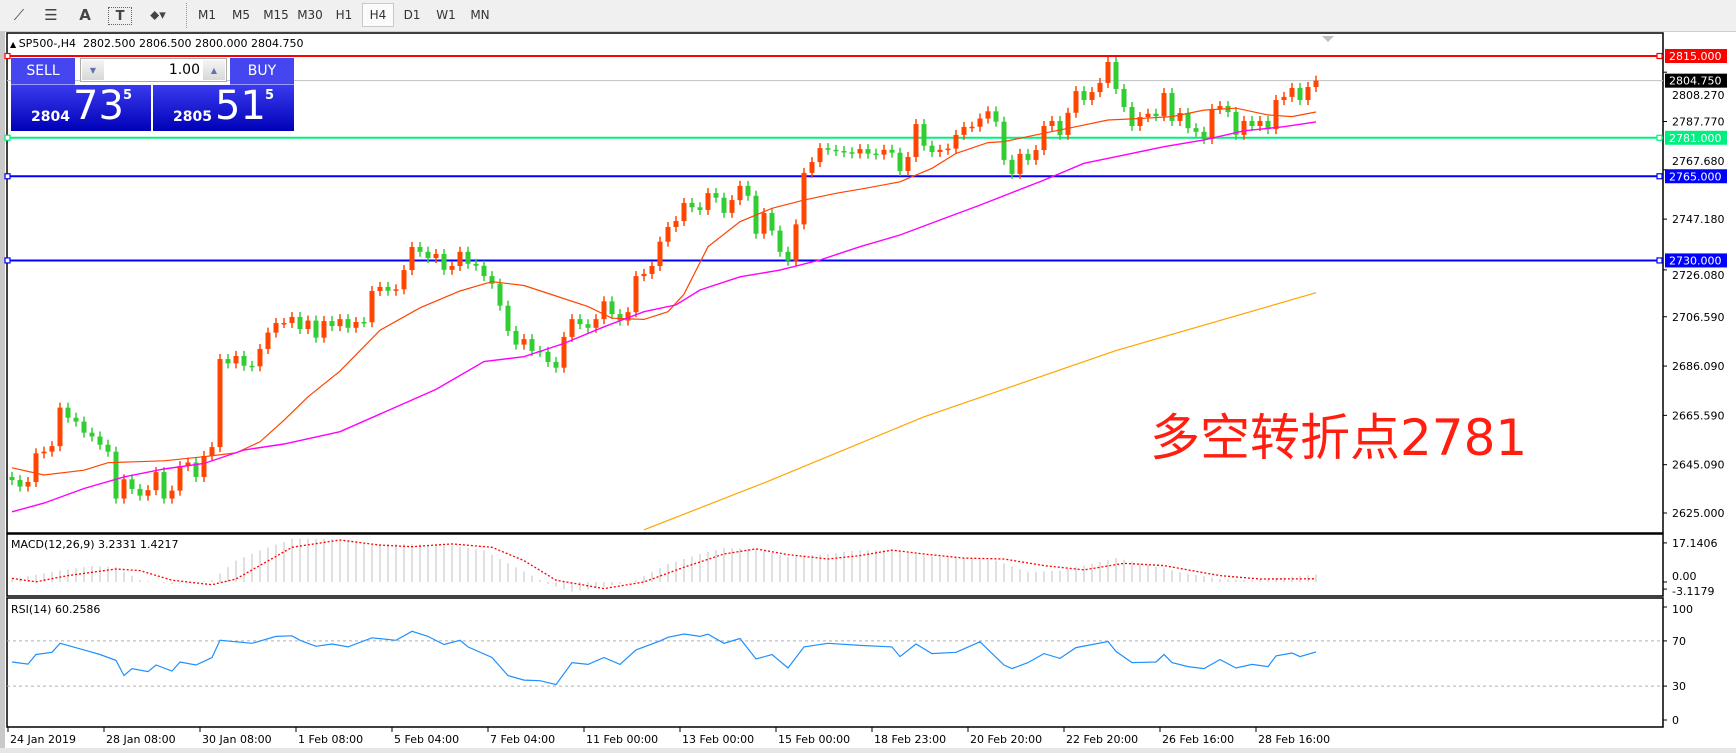  What do you see at coordinates (214, 70) in the screenshot?
I see `lot-increase-button: ▲` at bounding box center [214, 70].